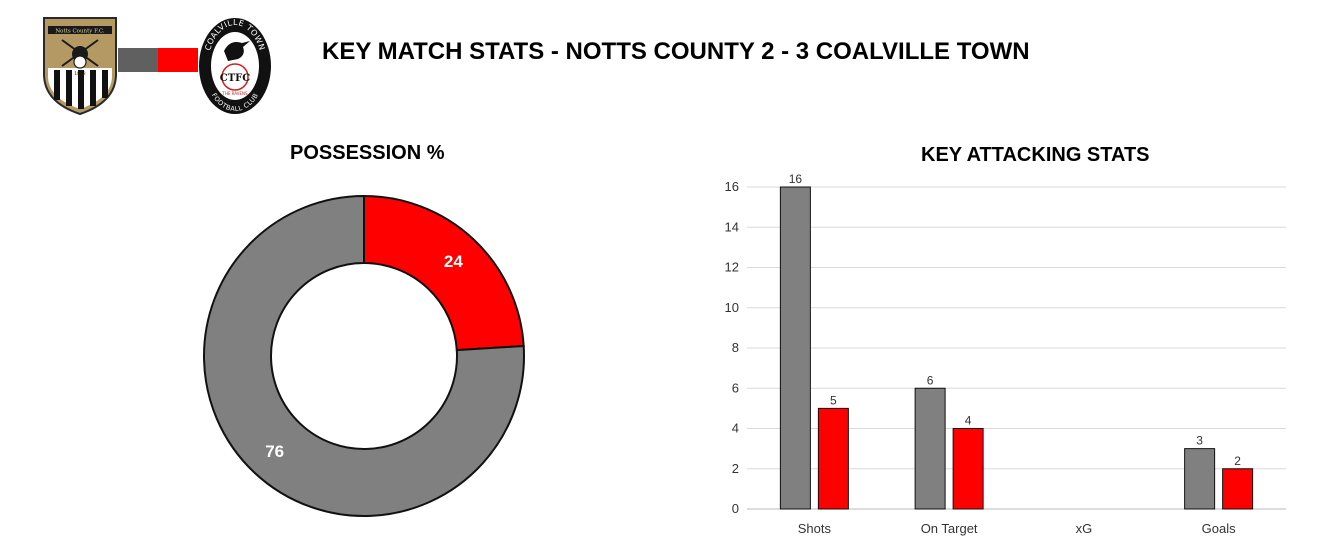 This screenshot has height=553, width=1335. What do you see at coordinates (833, 400) in the screenshot?
I see `bar-data-label: 5` at bounding box center [833, 400].